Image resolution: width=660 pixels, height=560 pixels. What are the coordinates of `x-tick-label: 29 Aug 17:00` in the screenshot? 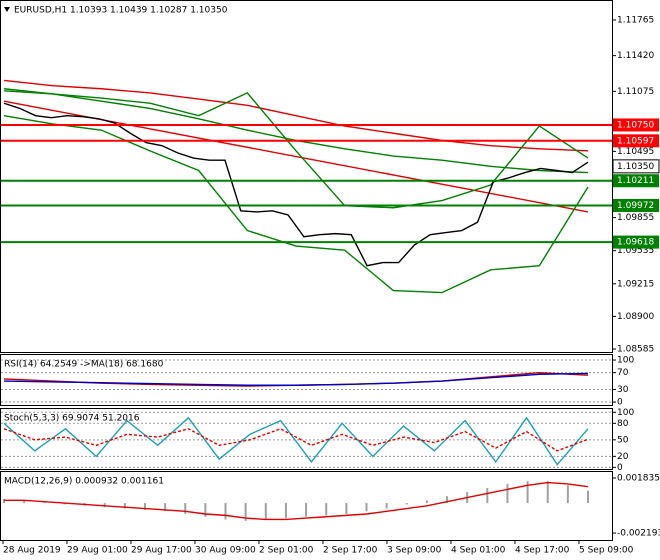 It's located at (161, 551).